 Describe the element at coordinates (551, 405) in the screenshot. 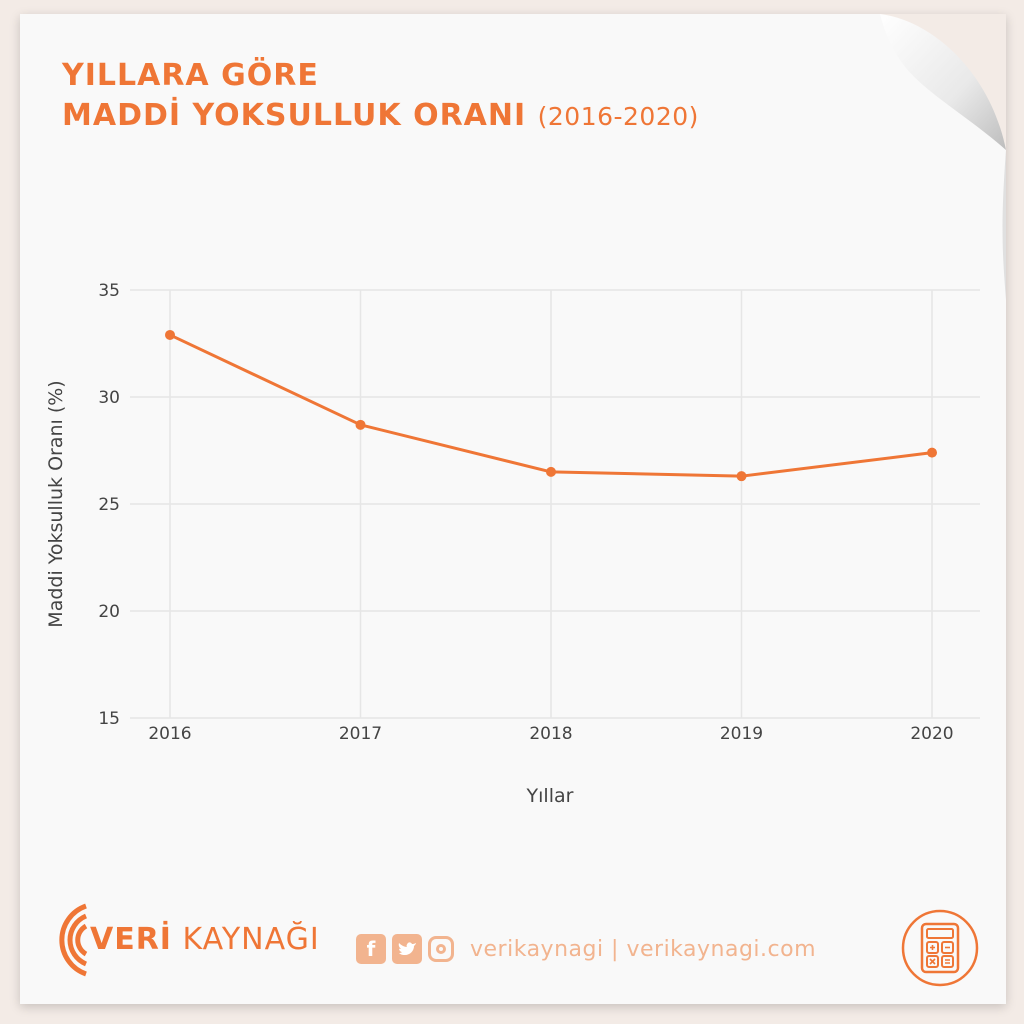

I see `series-line` at that location.